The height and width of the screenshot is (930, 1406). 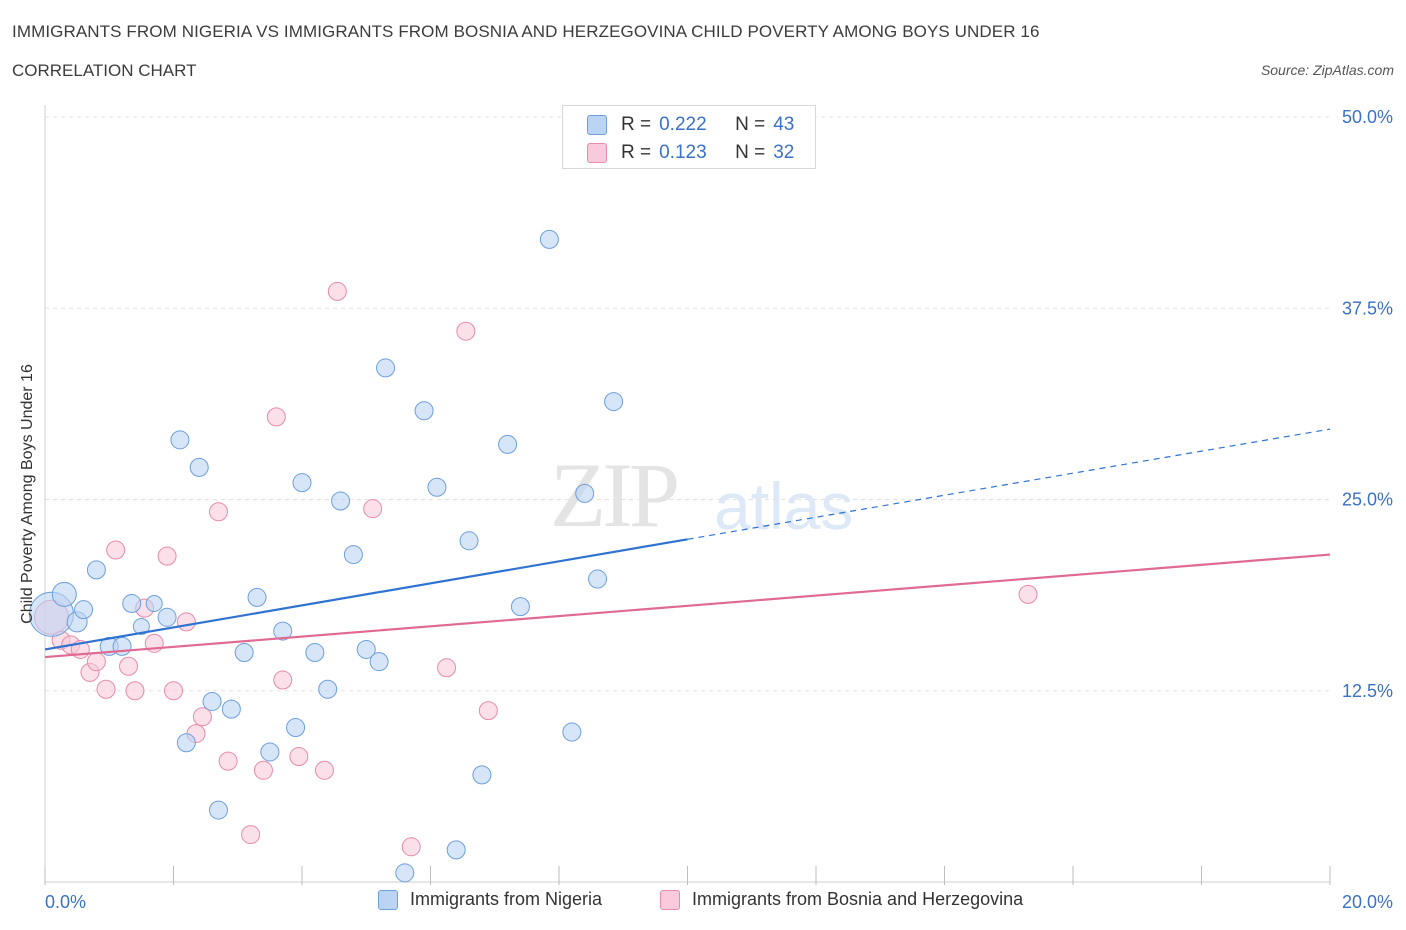 I want to click on source-credit: Source: ZipAtlas.com, so click(x=1327, y=70).